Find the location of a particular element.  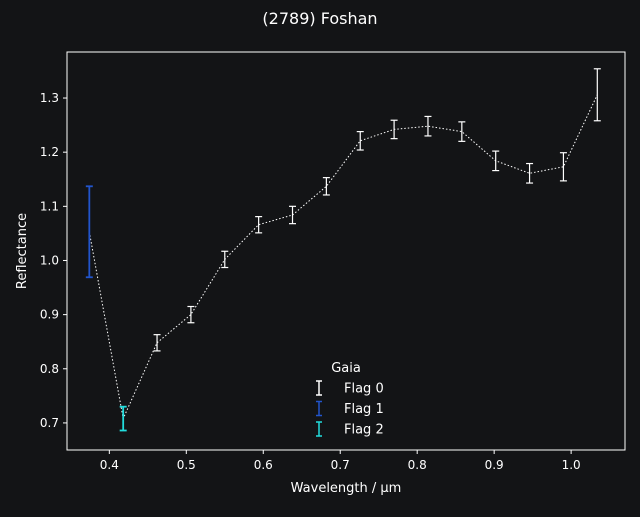

x-axis-label: Wavelength / μm is located at coordinates (346, 488).